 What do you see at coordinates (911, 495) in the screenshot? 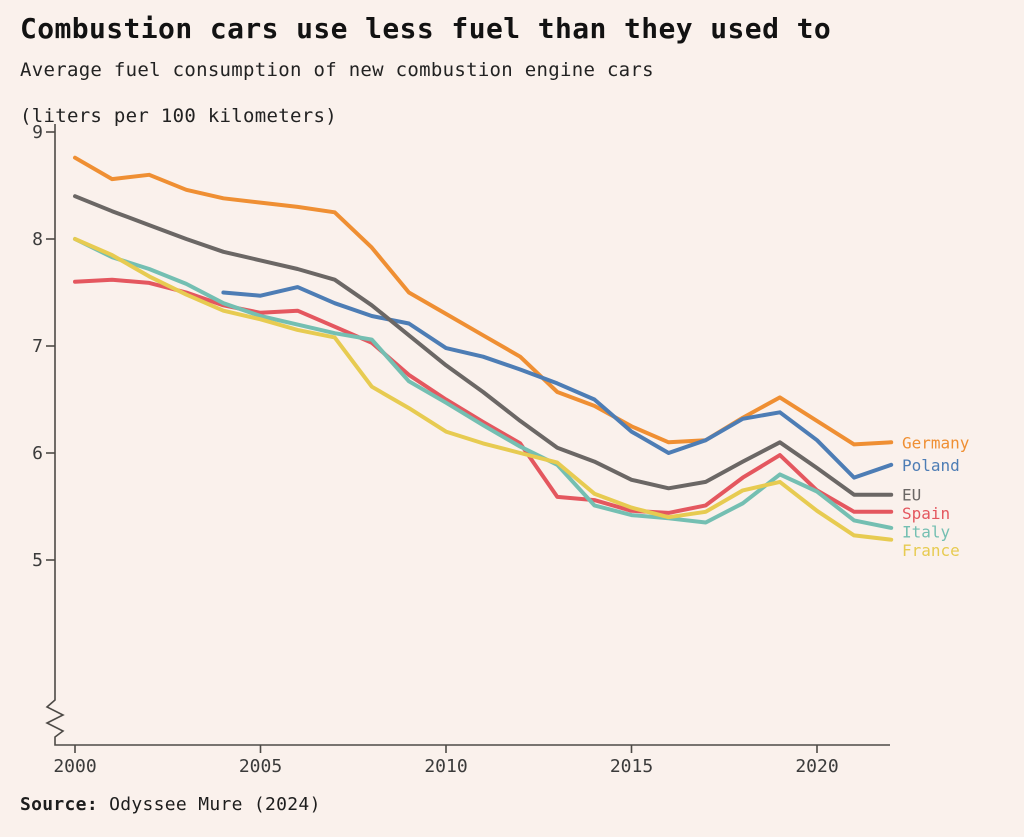
I see `legend-label-eu: EU` at bounding box center [911, 495].